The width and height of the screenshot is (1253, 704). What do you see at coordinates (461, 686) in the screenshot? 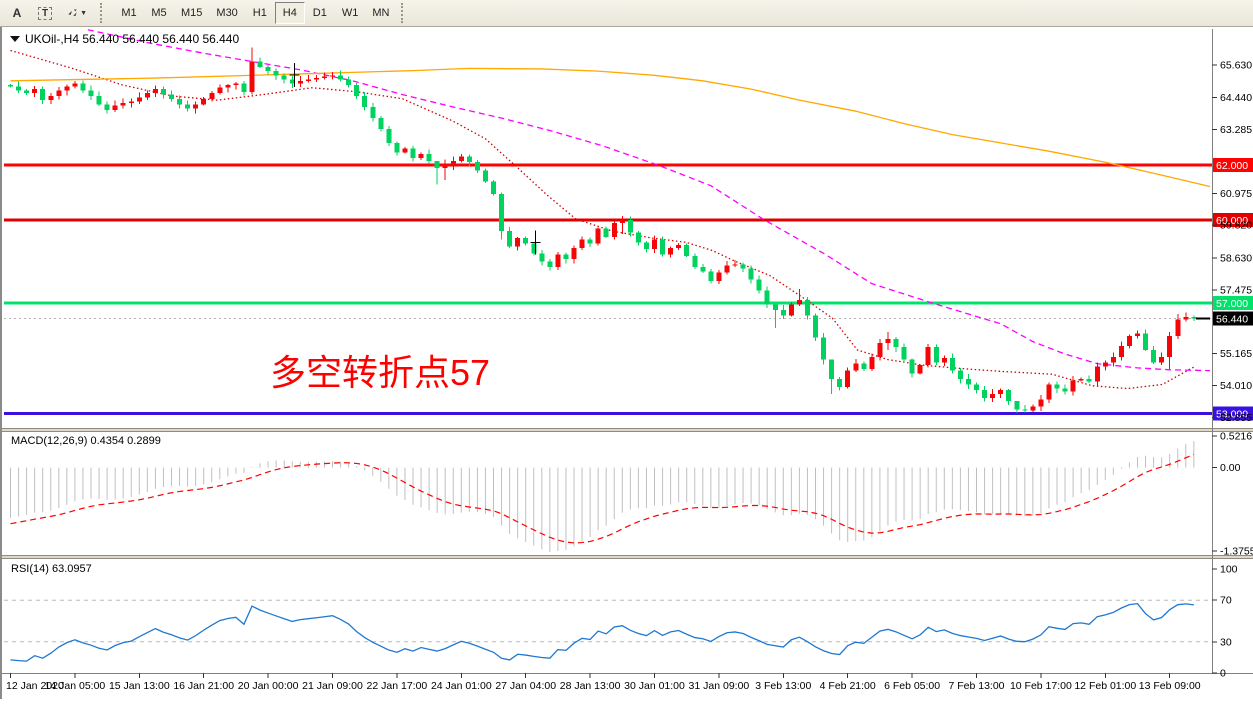
I see `time-axis-label: 24 Jan 01:00` at bounding box center [461, 686].